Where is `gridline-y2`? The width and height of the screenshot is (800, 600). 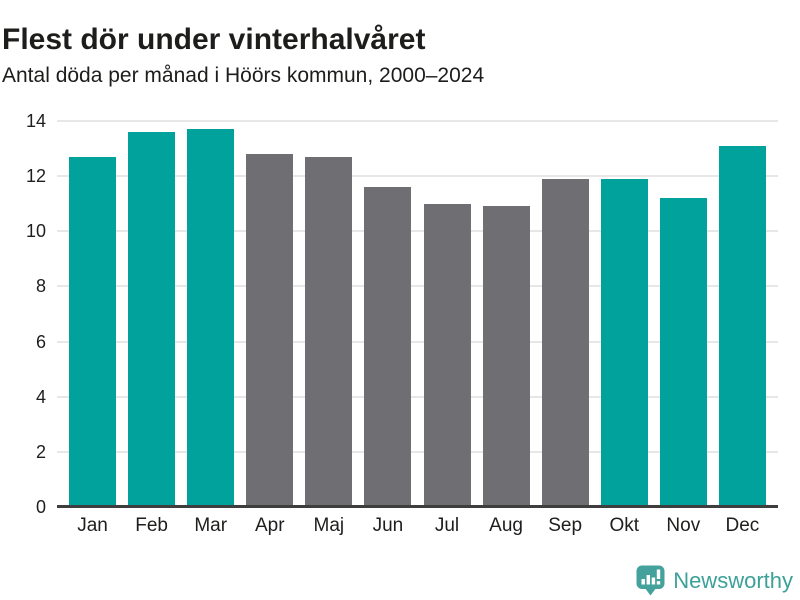 gridline-y2 is located at coordinates (417, 451).